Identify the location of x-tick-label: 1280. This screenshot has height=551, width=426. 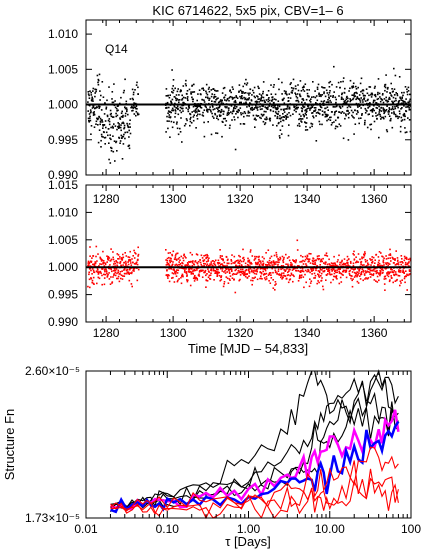
(106, 333).